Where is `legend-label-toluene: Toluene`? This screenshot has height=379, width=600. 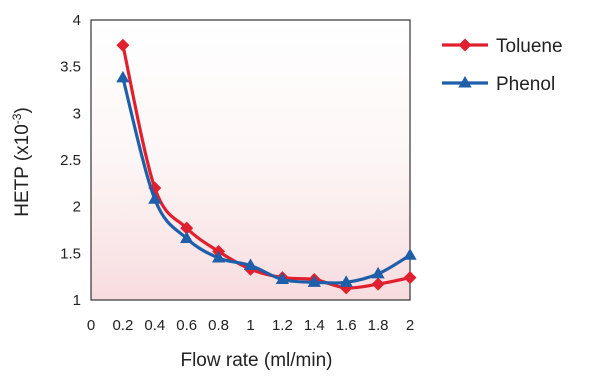 legend-label-toluene: Toluene is located at coordinates (529, 46).